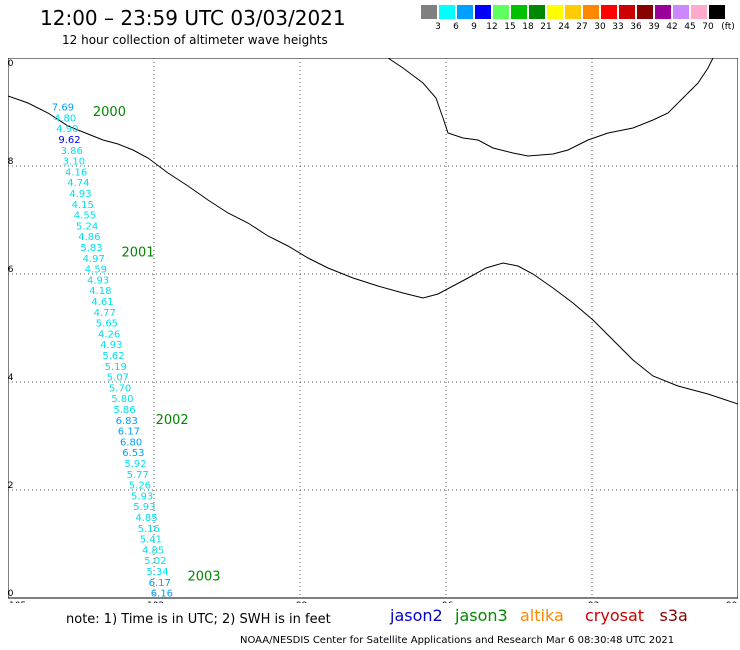 This screenshot has width=740, height=650. What do you see at coordinates (127, 421) in the screenshot?
I see `swh-label: 6.83` at bounding box center [127, 421].